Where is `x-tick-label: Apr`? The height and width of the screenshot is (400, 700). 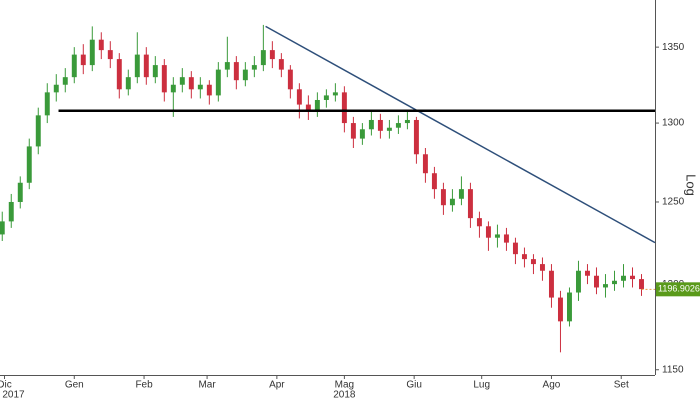
x-tick-label: Apr is located at coordinates (277, 385).